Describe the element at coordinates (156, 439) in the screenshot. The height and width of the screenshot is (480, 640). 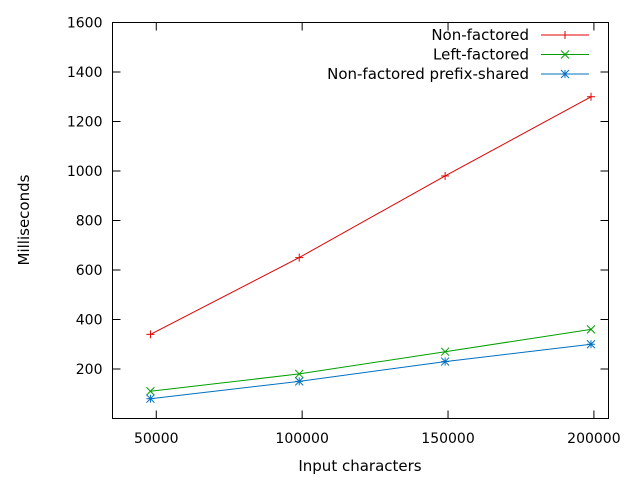
I see `x-tick-label: 50000` at that location.